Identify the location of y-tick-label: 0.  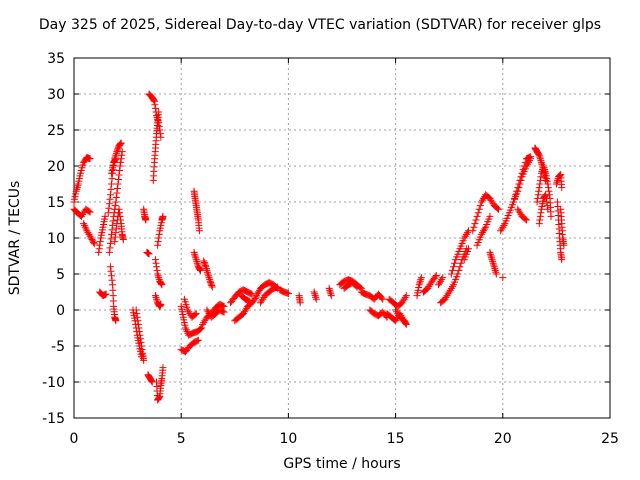
(60, 311).